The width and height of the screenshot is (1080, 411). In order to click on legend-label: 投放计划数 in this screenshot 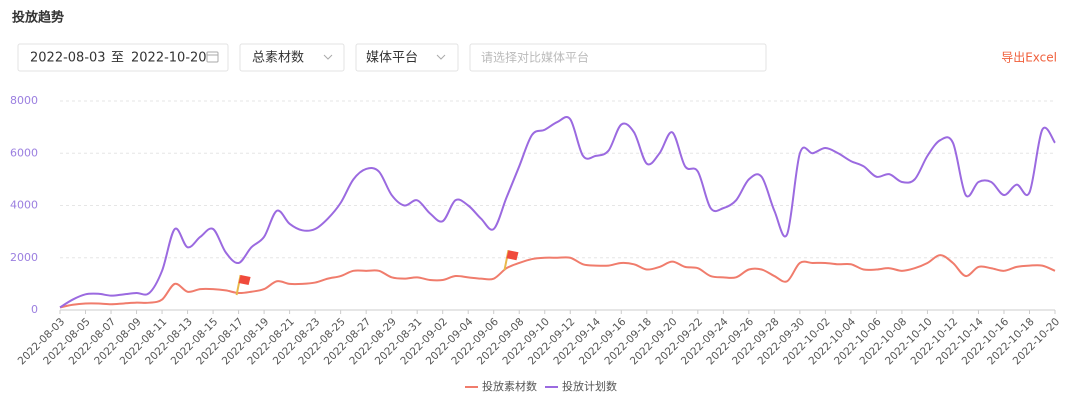, I will do `click(589, 386)`.